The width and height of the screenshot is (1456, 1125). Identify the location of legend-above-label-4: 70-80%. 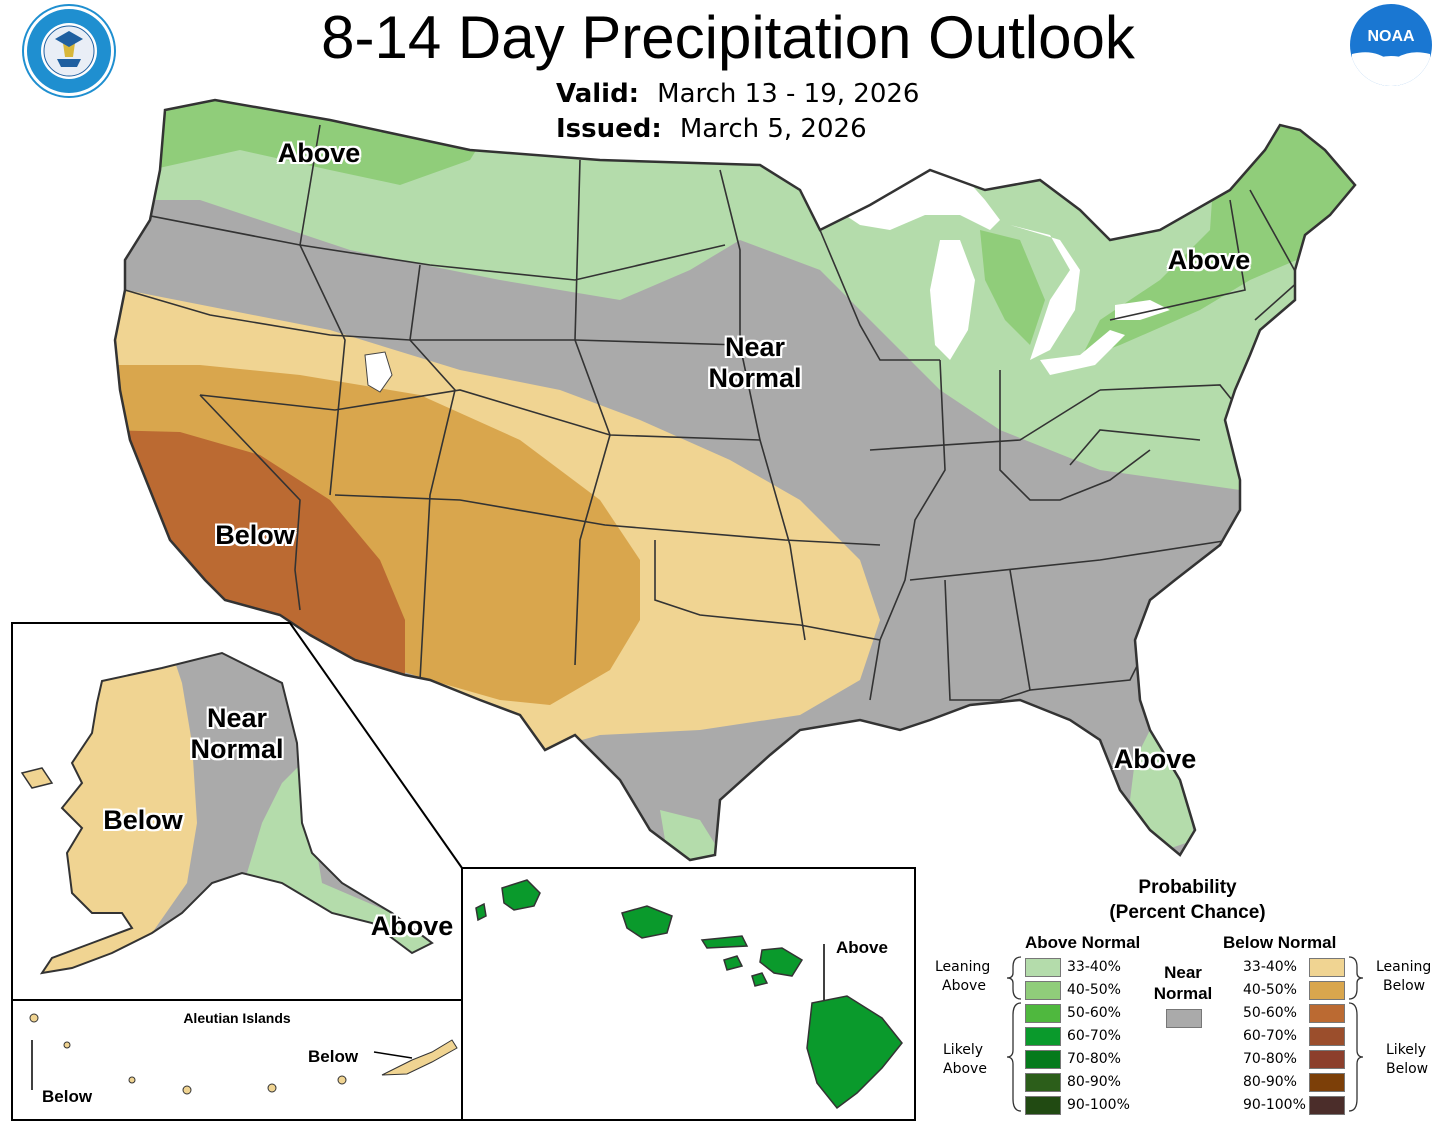
(1094, 1059).